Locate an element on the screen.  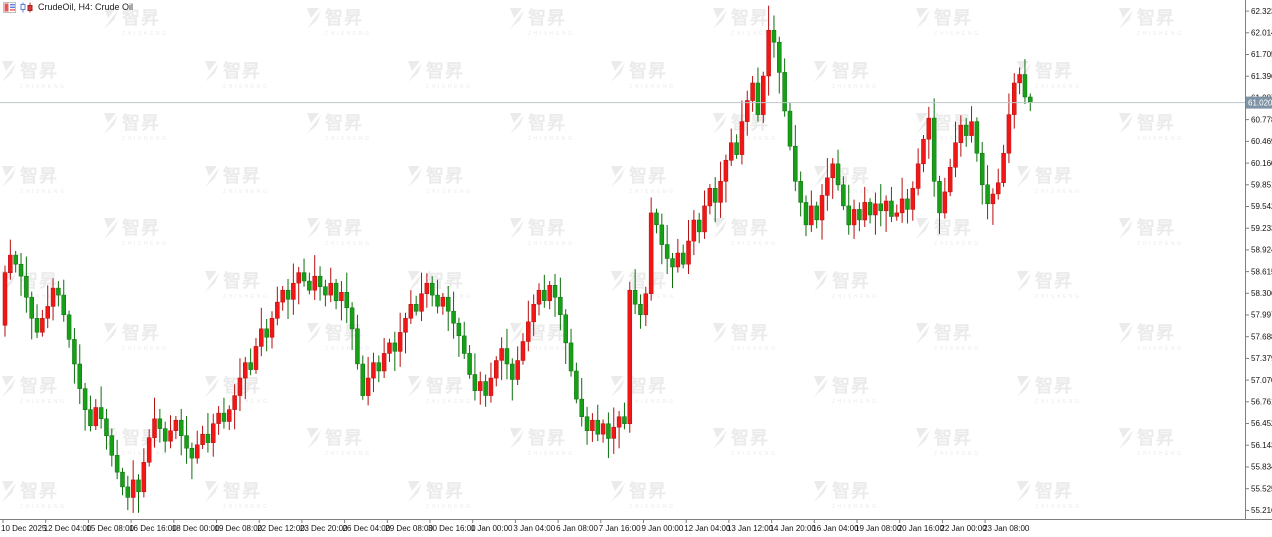
current-price-value: 61.020 is located at coordinates (1260, 103).